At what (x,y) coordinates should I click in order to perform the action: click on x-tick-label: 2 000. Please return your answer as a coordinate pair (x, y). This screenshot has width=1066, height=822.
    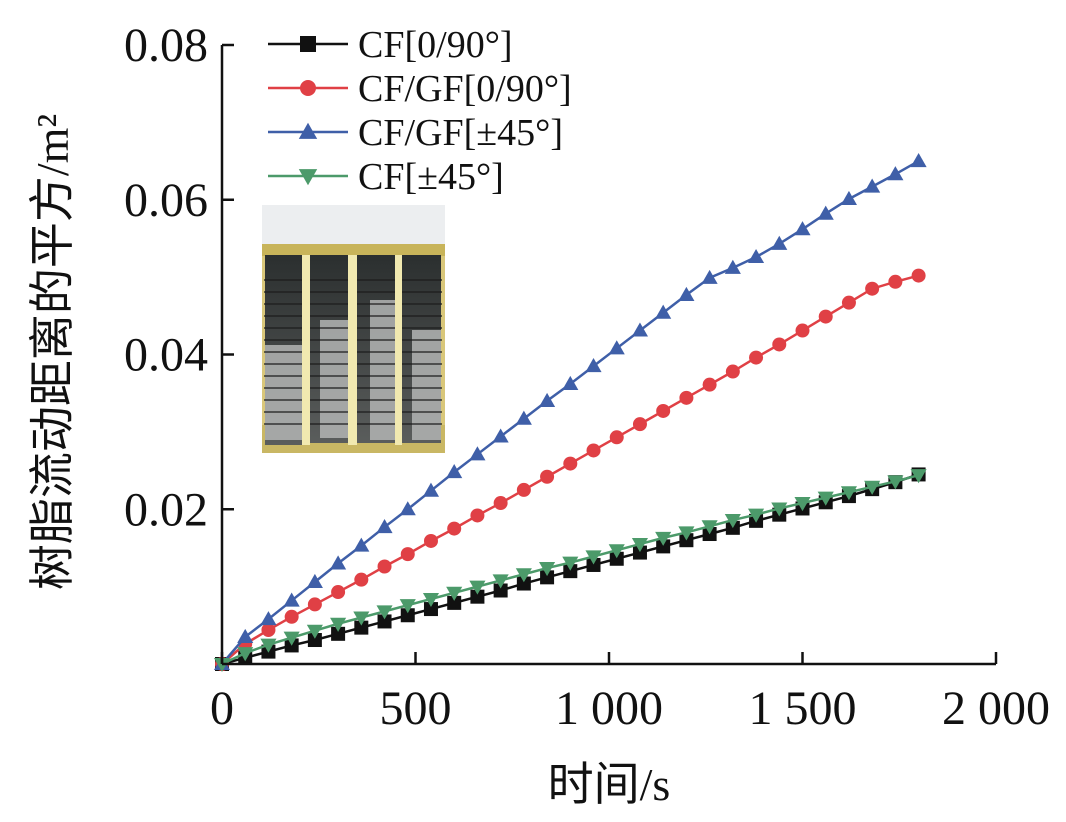
    Looking at the image, I should click on (996, 708).